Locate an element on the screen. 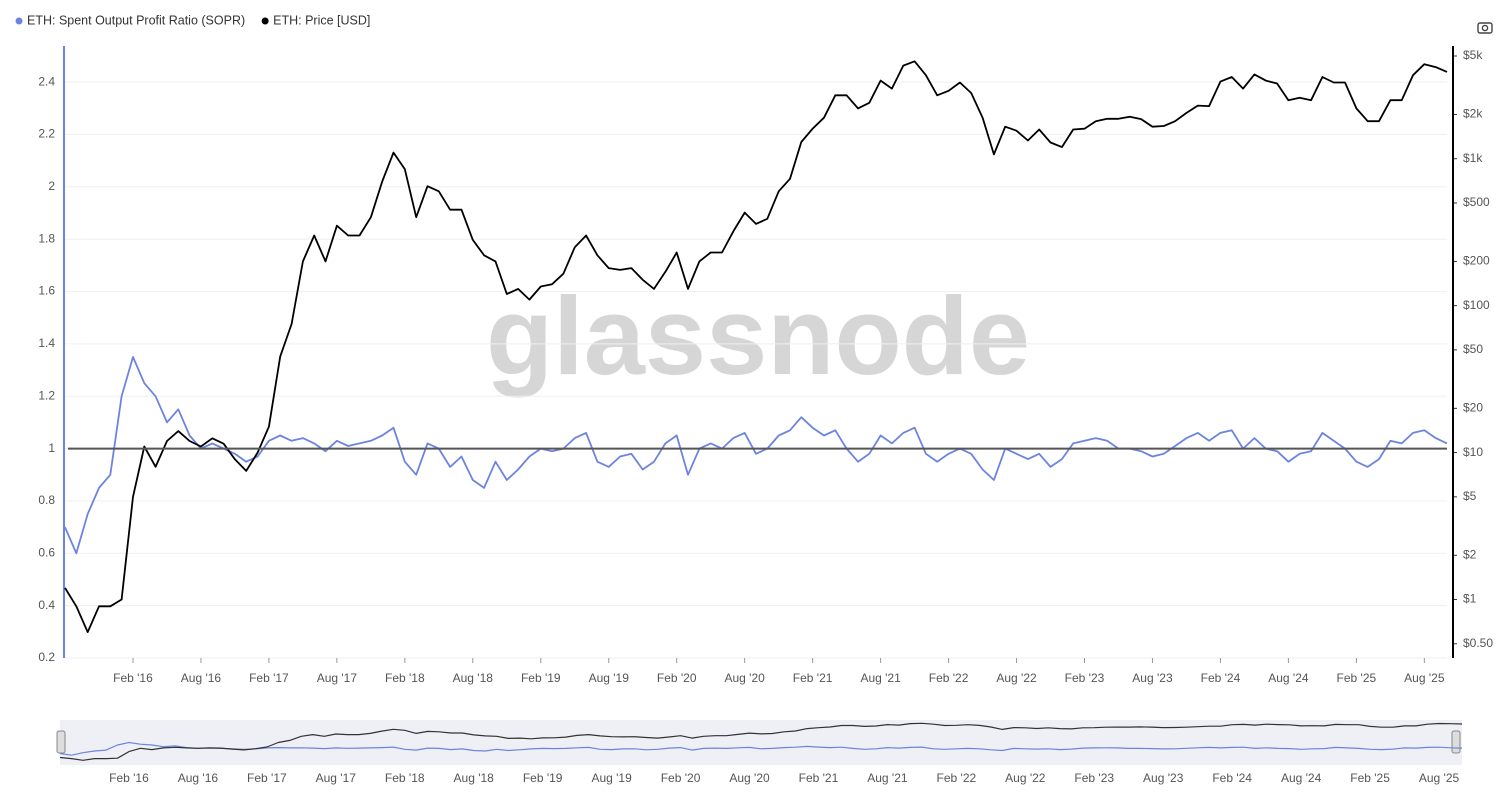 This screenshot has width=1512, height=797. navigator-tick-label: Feb '25 is located at coordinates (1370, 778).